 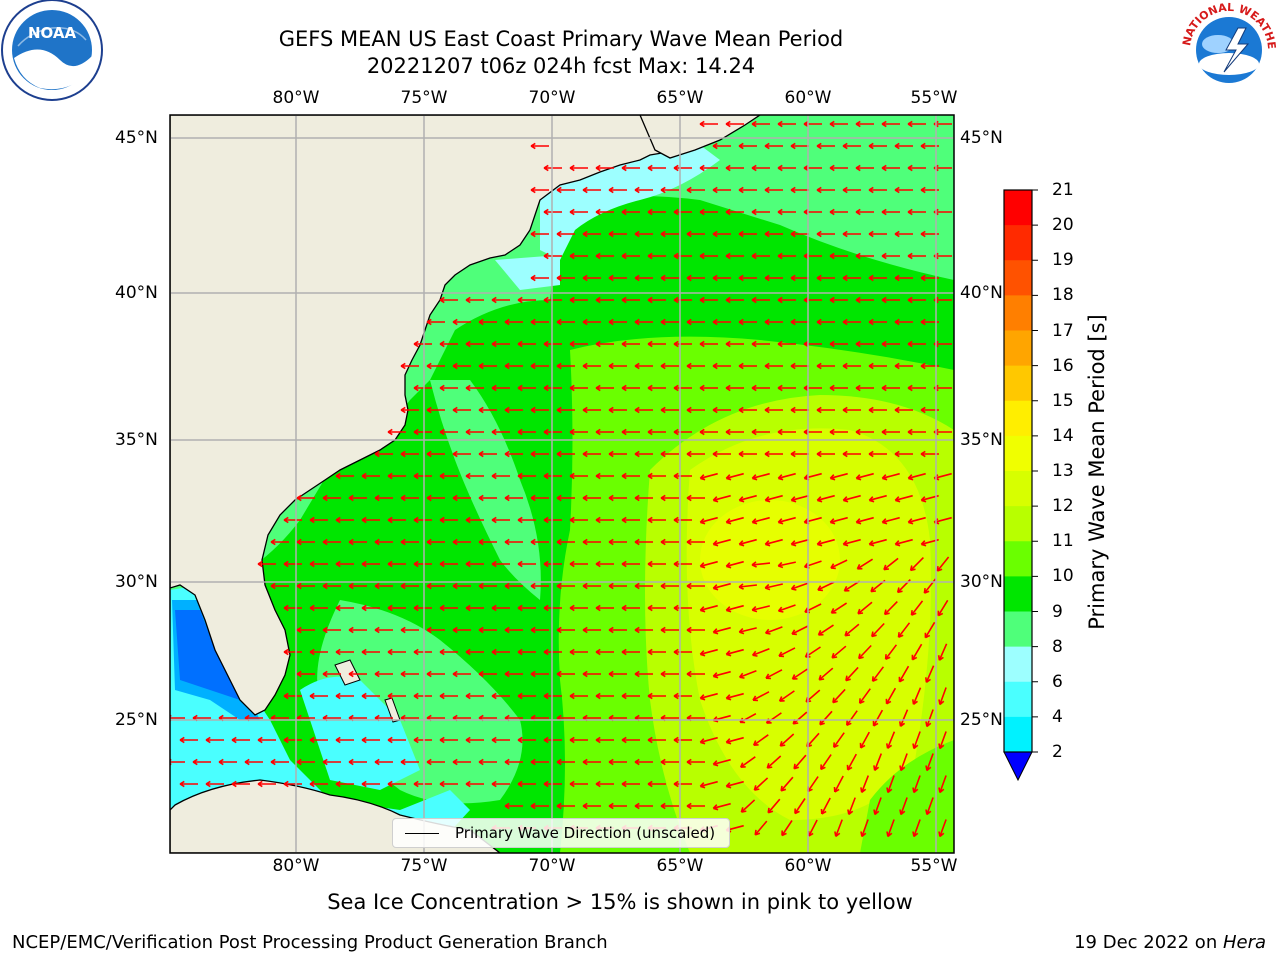 What do you see at coordinates (1057, 752) in the screenshot?
I see `colorbar-tick-label: 2` at bounding box center [1057, 752].